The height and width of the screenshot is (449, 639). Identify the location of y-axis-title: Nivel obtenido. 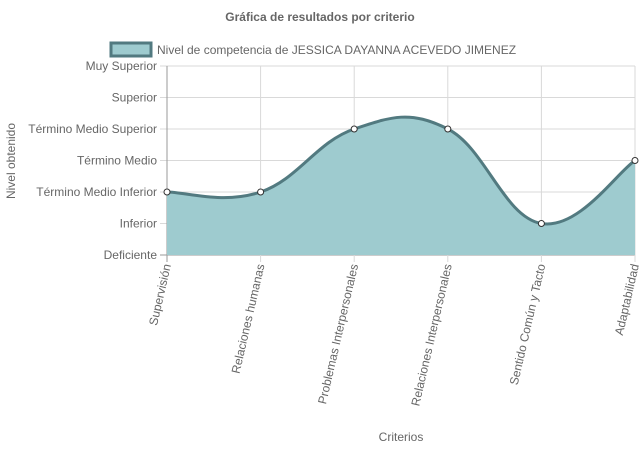
(11, 161).